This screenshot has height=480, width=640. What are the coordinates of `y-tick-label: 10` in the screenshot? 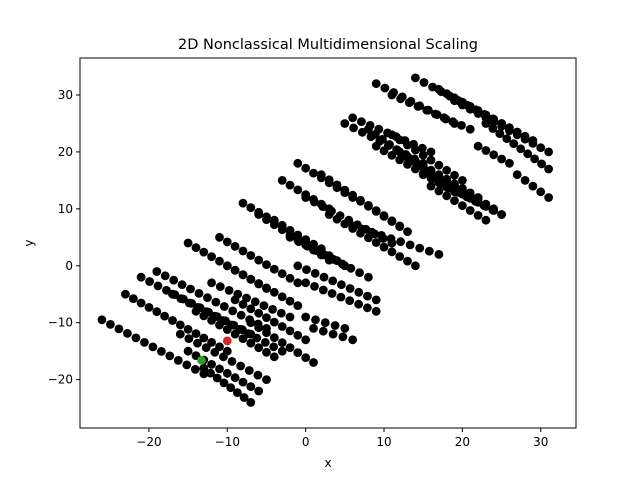 It's located at (65, 209).